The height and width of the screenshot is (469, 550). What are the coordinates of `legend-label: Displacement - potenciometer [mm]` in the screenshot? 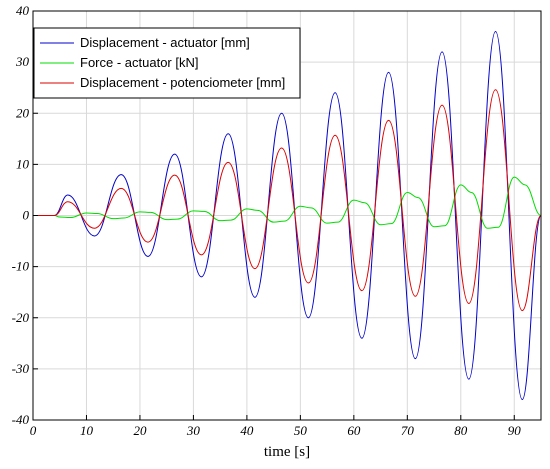 It's located at (182, 82).